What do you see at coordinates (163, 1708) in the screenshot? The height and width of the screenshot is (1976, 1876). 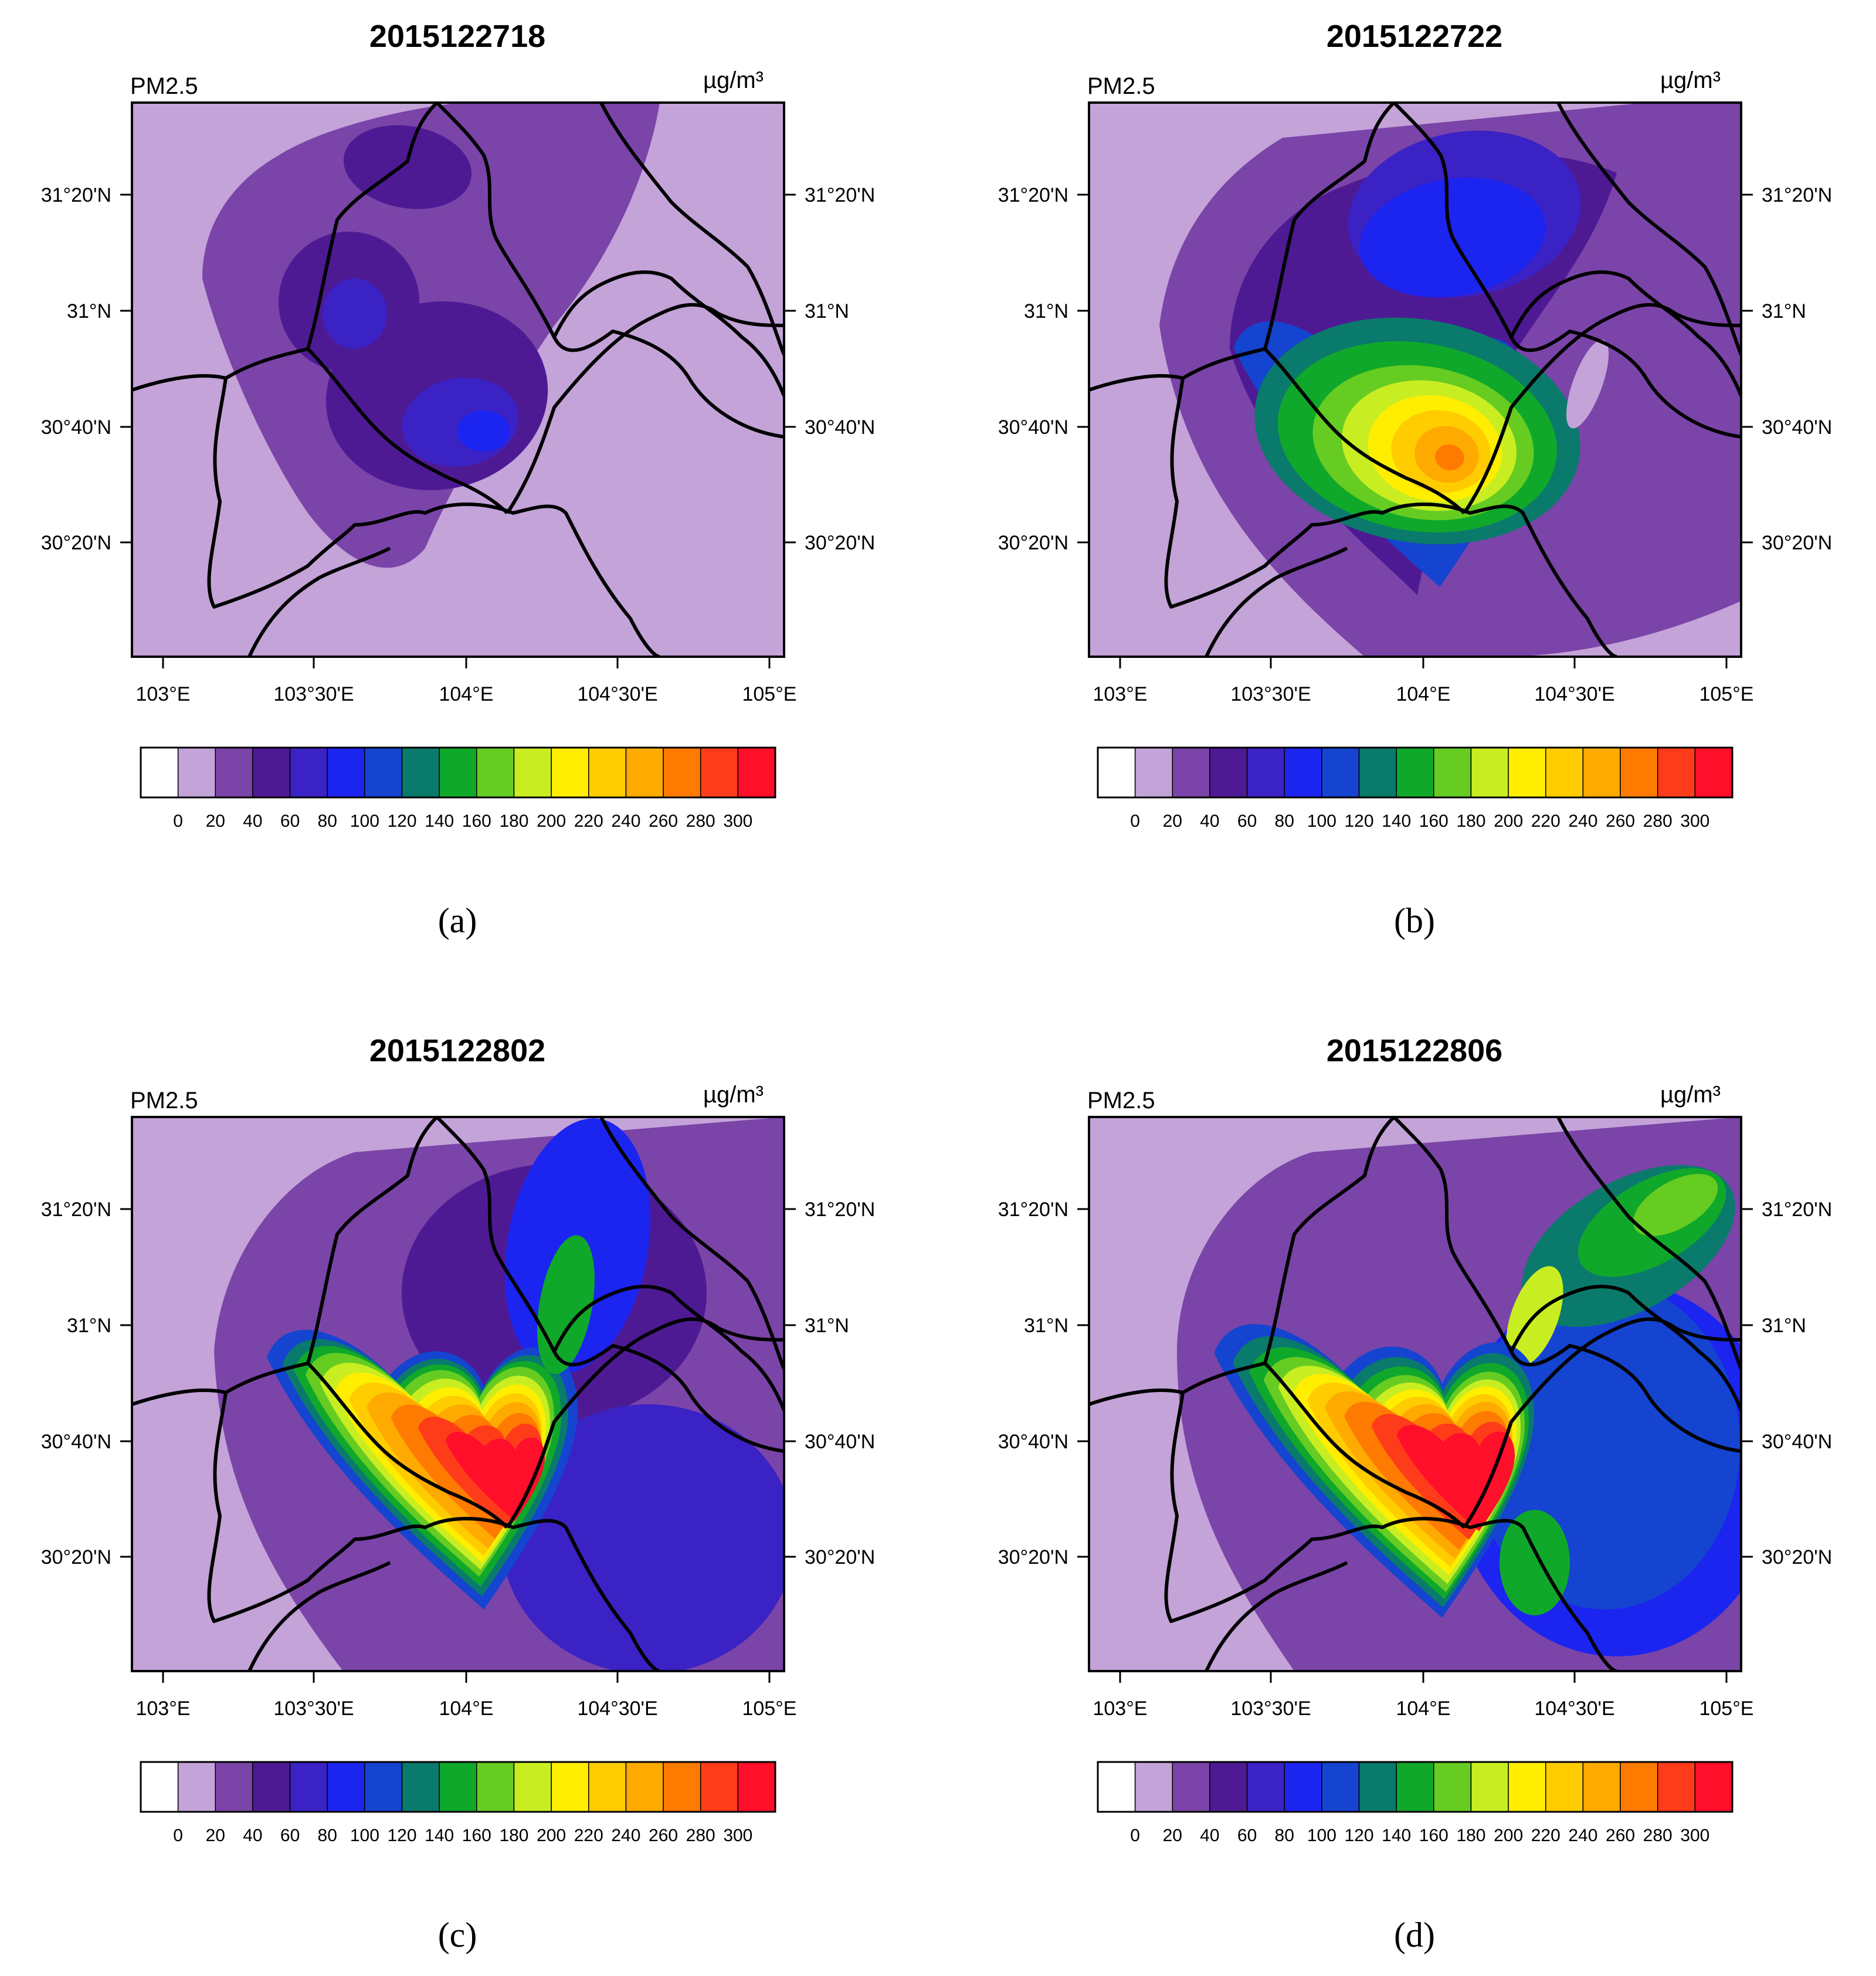 I see `lon-tick-label: 103°E` at bounding box center [163, 1708].